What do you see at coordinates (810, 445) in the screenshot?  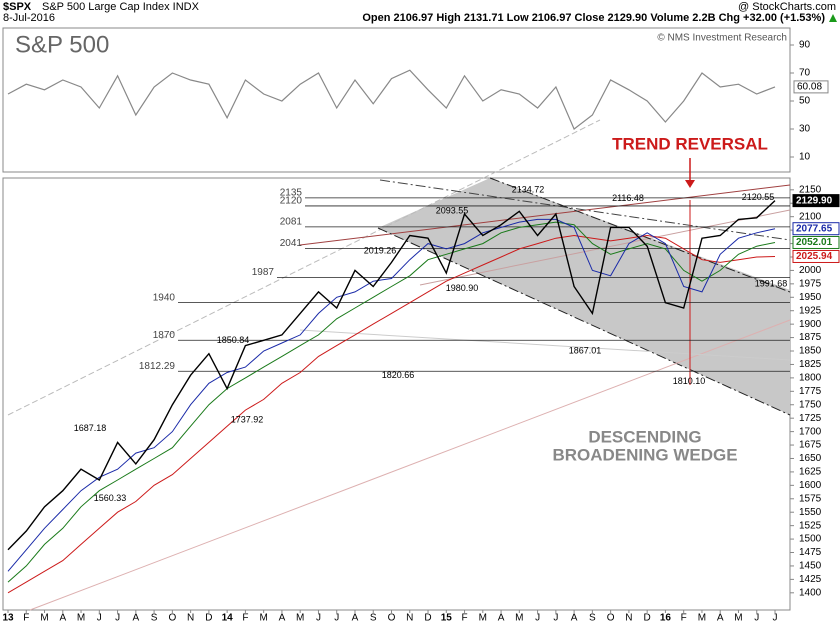 I see `y-tick-label: 1675` at bounding box center [810, 445].